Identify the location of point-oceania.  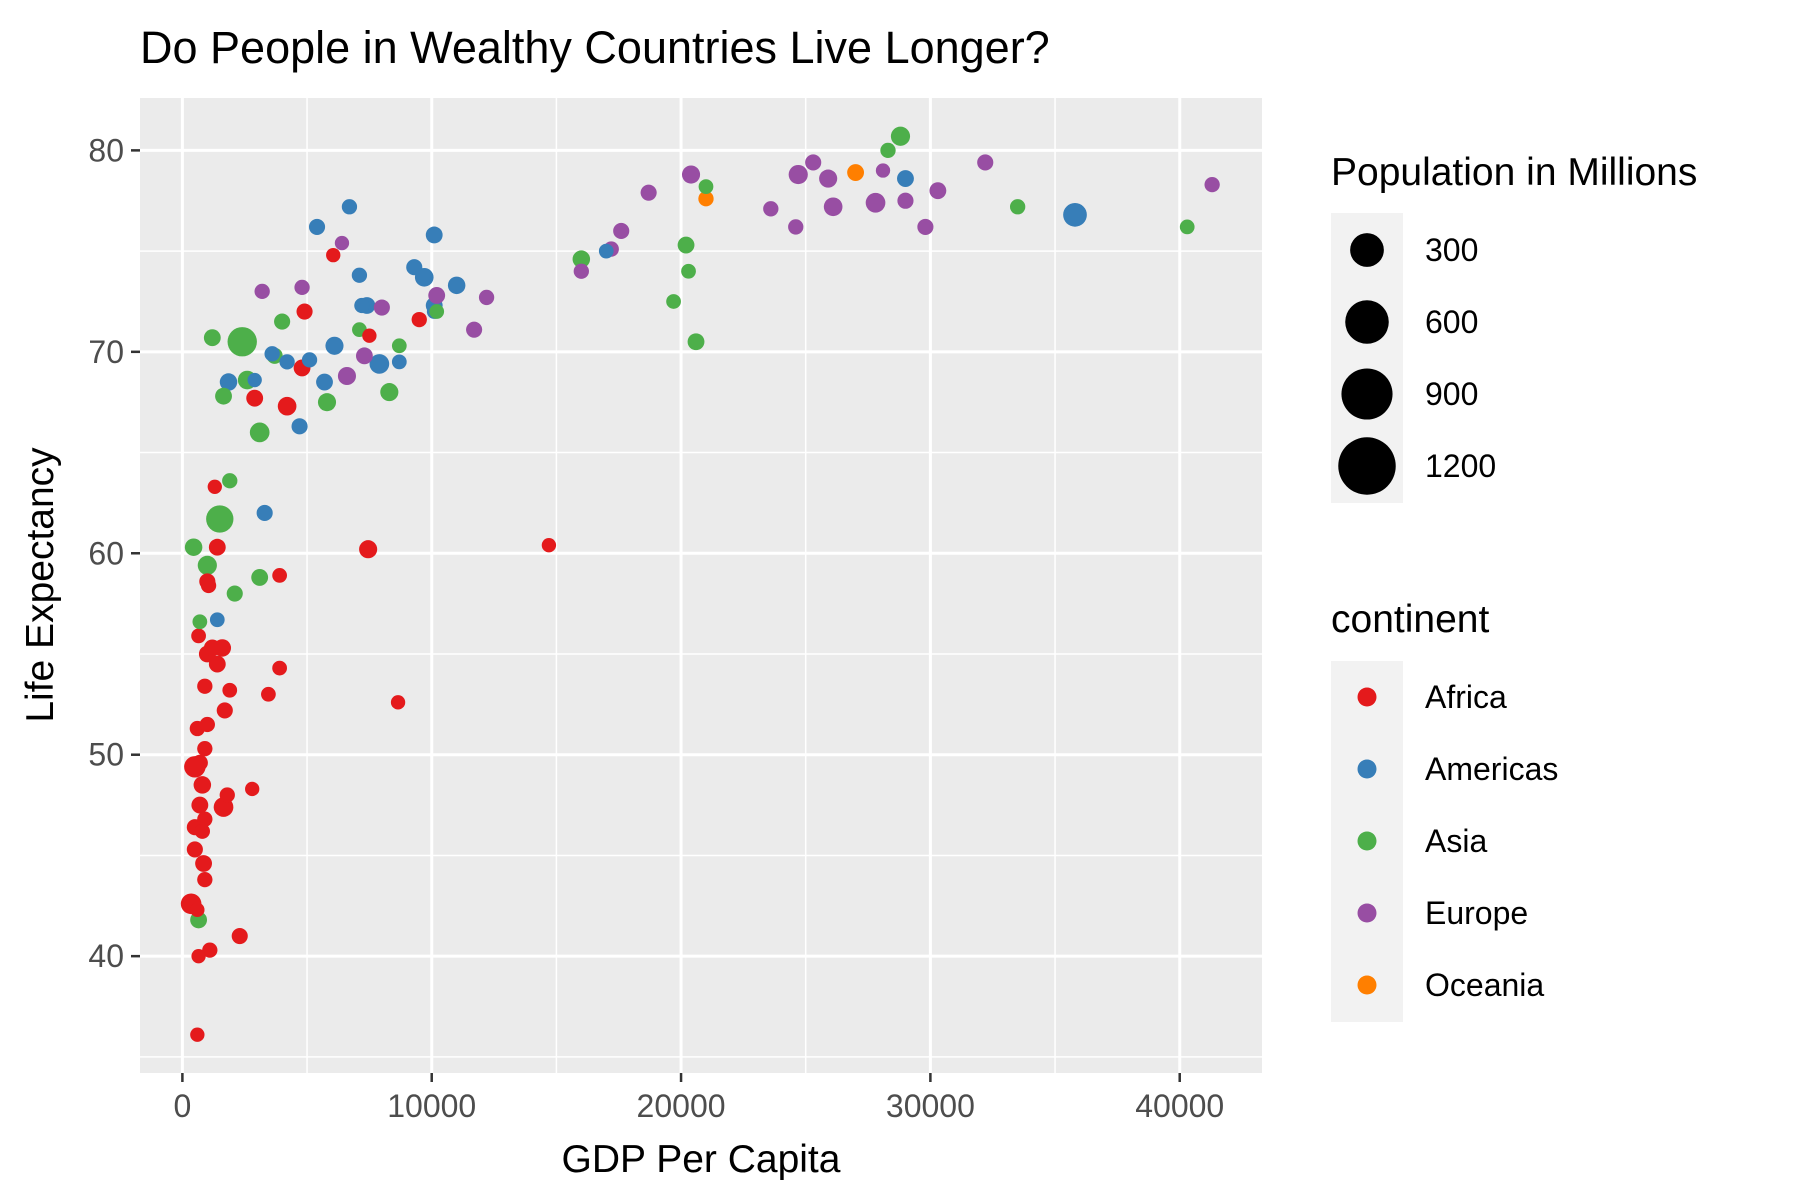
(856, 172).